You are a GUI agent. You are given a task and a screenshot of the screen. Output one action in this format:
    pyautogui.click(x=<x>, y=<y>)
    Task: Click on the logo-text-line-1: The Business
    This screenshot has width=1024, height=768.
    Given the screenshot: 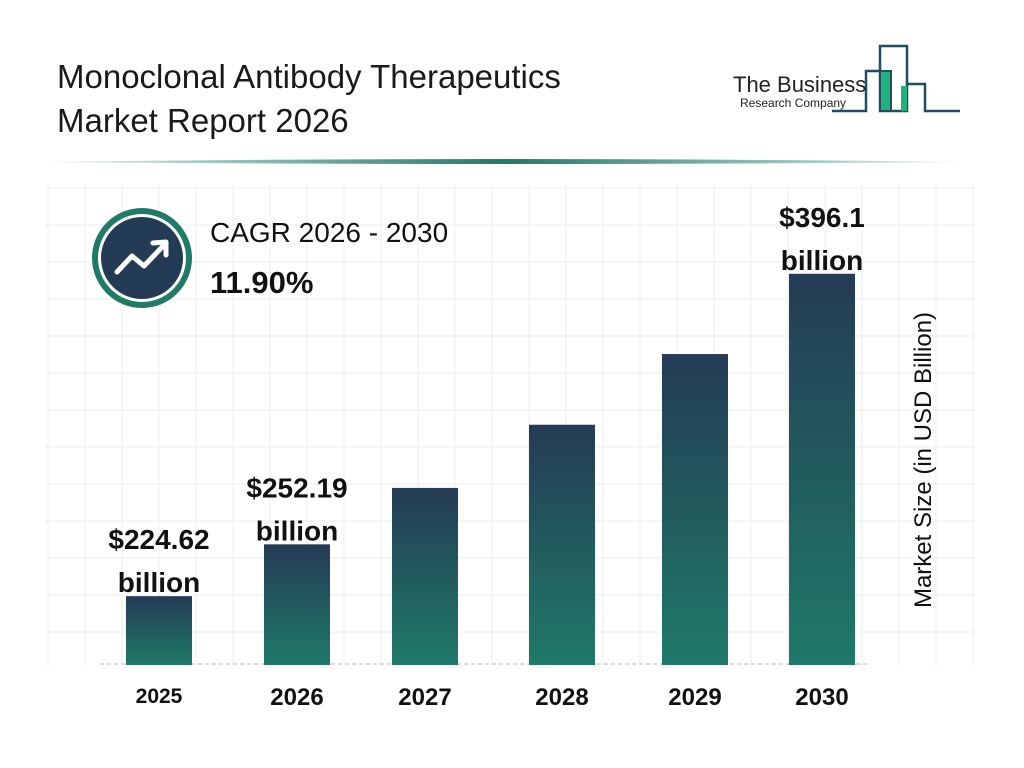 What is the action you would take?
    pyautogui.click(x=800, y=84)
    